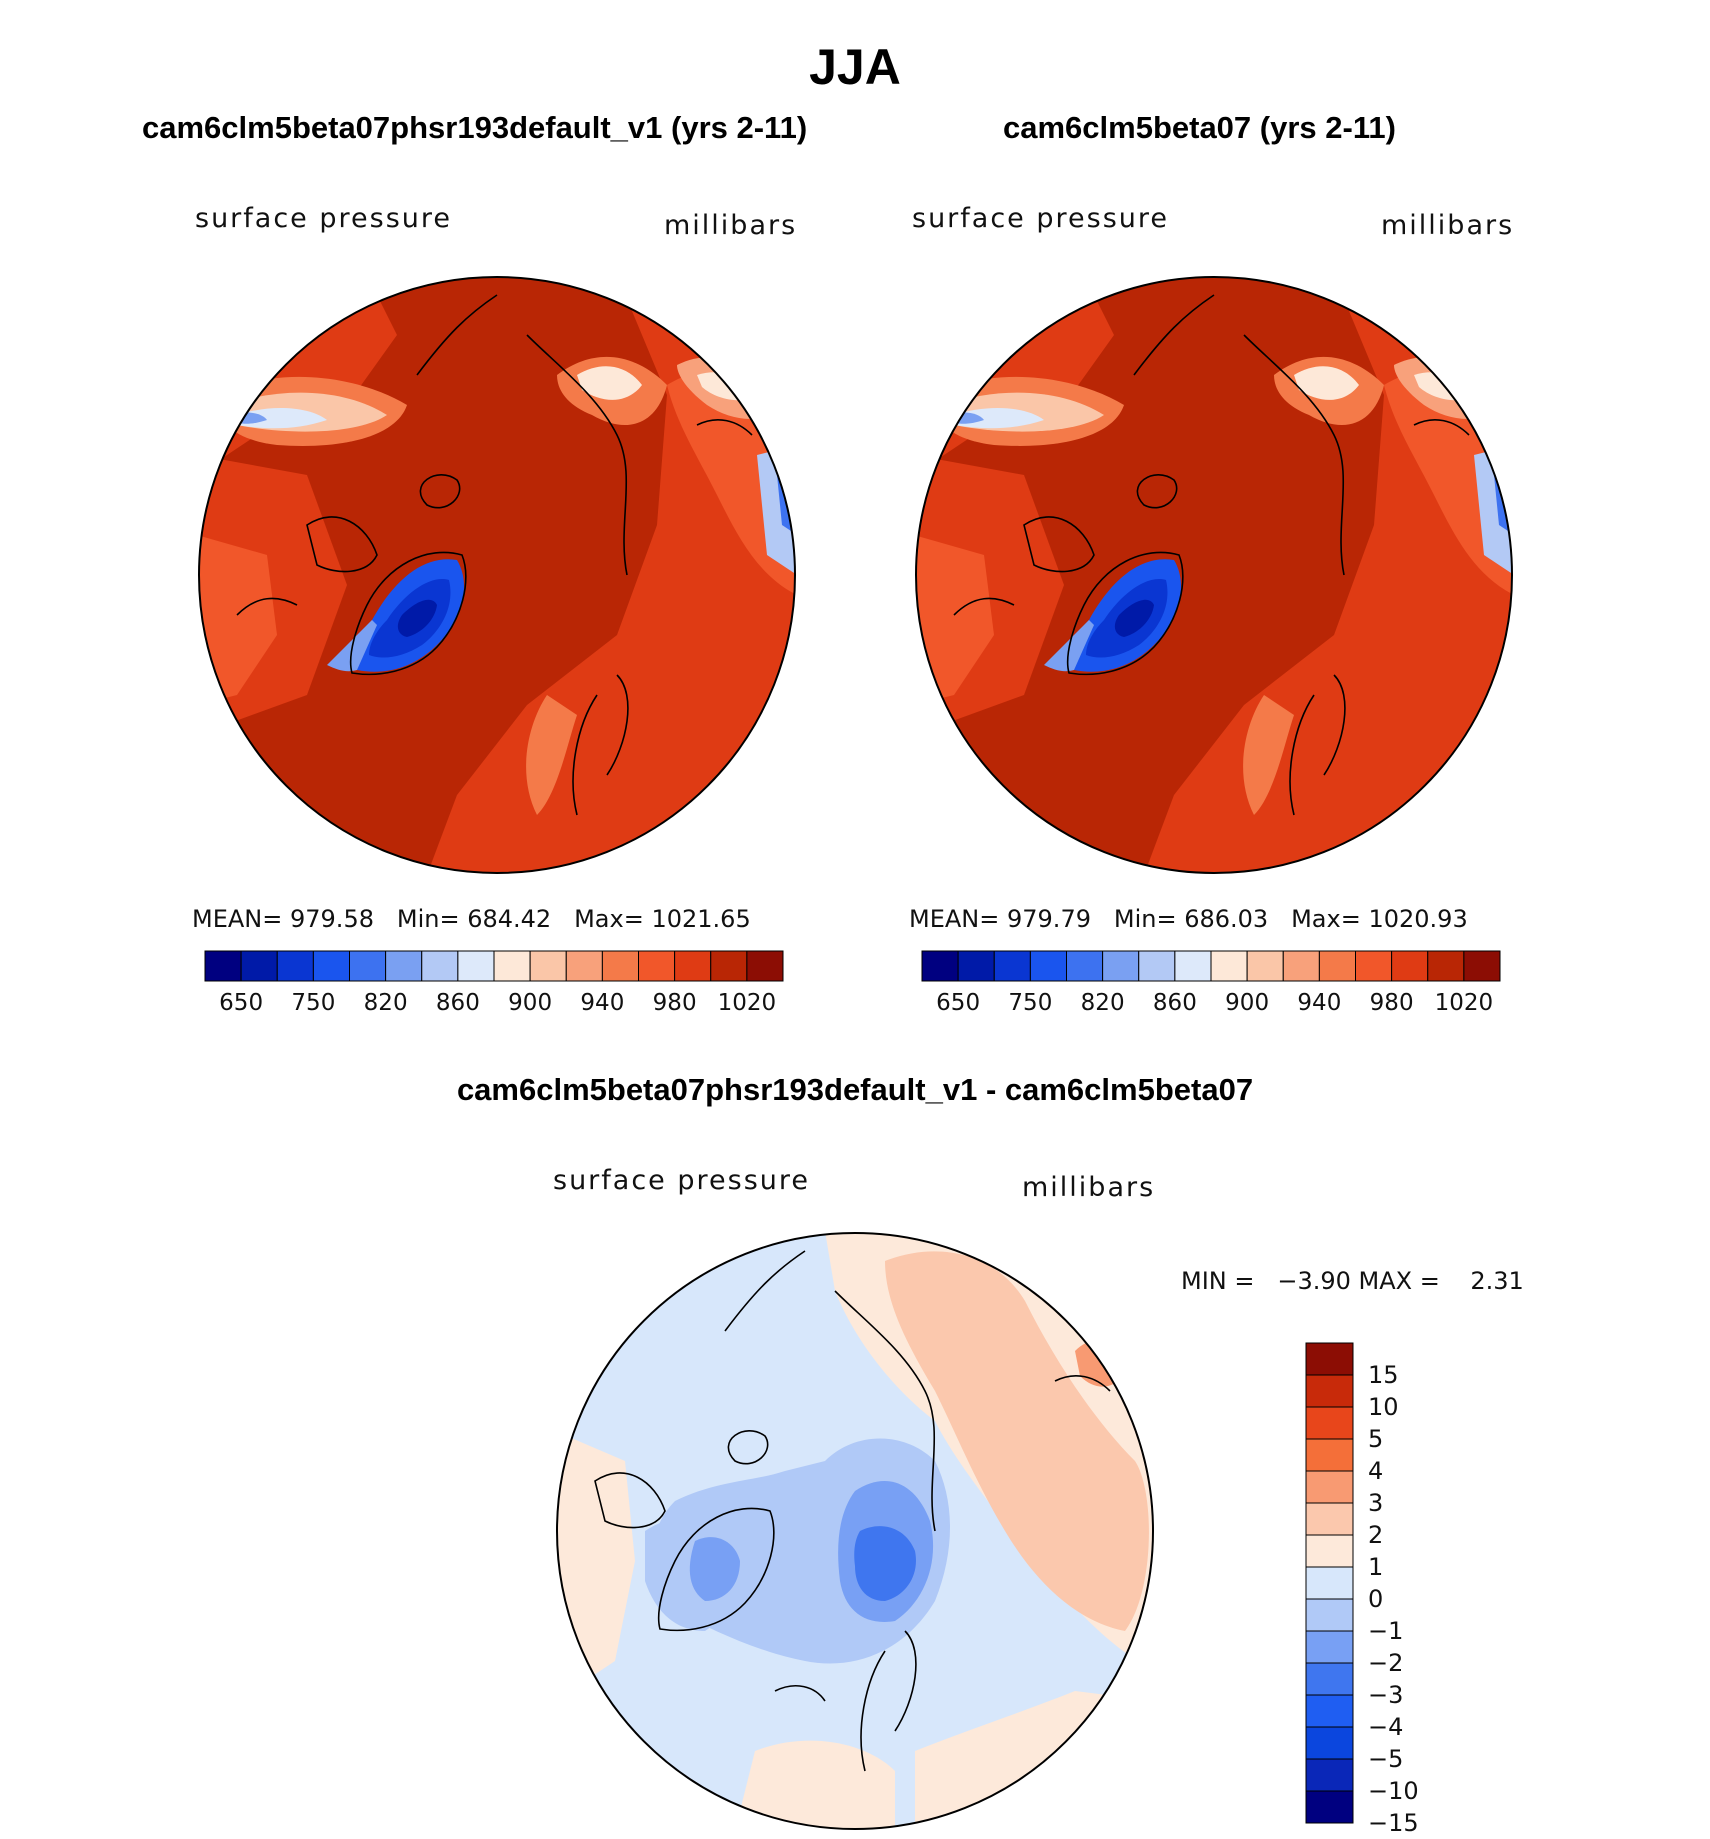 This screenshot has width=1710, height=1839. I want to click on cbar3-tick-8: −1, so click(1386, 1631).